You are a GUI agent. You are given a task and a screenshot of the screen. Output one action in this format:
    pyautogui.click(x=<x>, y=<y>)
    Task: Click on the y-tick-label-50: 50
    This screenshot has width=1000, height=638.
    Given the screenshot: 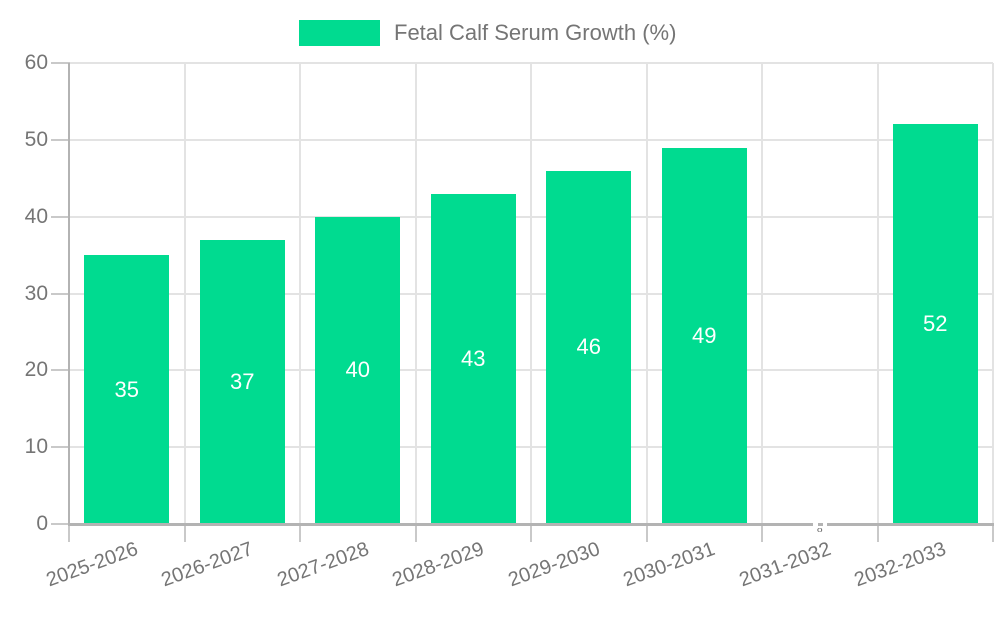 What is the action you would take?
    pyautogui.click(x=36, y=139)
    